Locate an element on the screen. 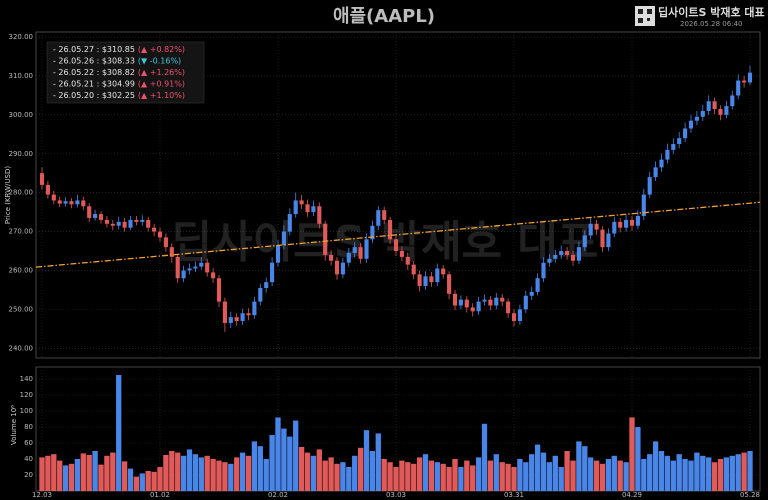  x-tick-label: 05.28 is located at coordinates (750, 495).